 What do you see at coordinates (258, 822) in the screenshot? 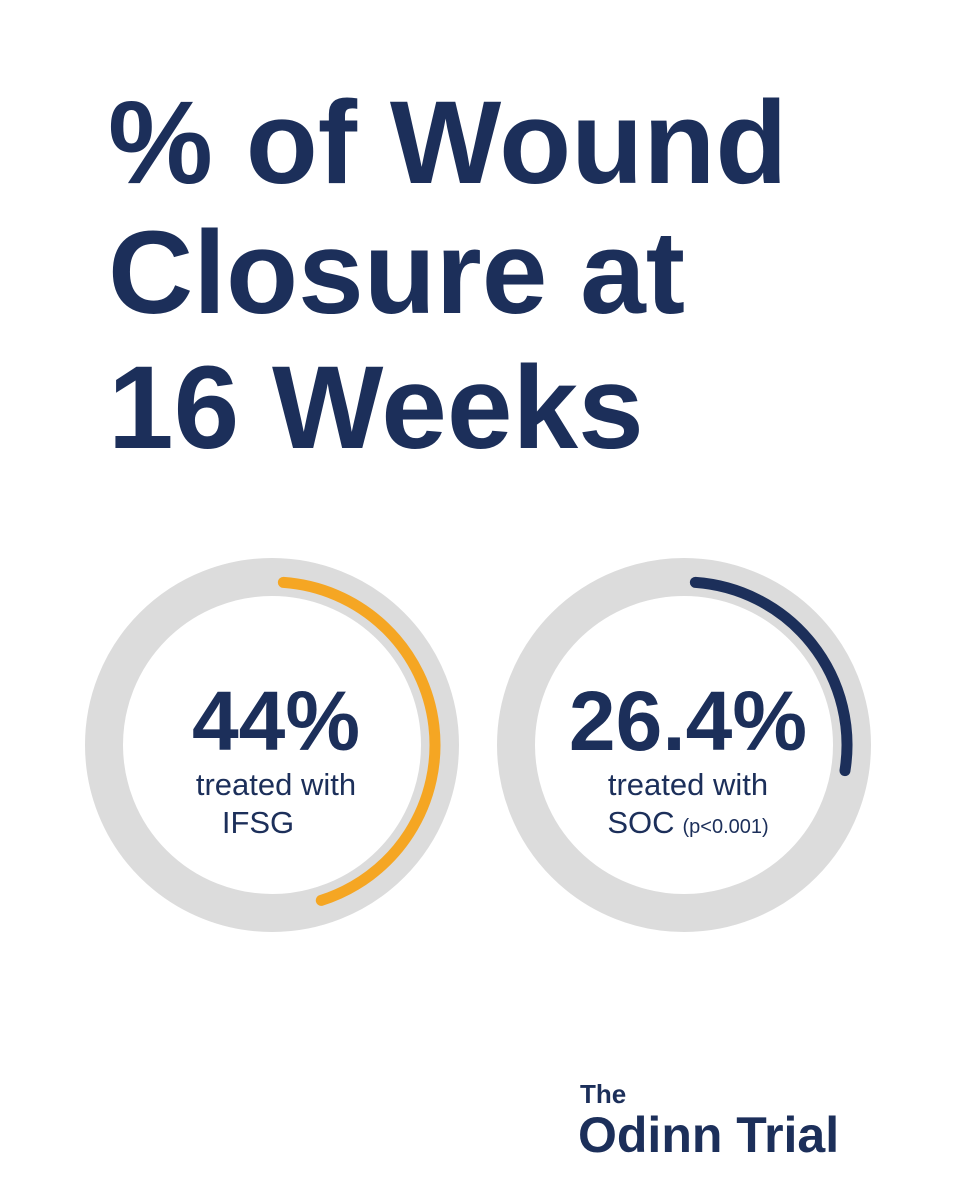
I see `caption: IFSG` at bounding box center [258, 822].